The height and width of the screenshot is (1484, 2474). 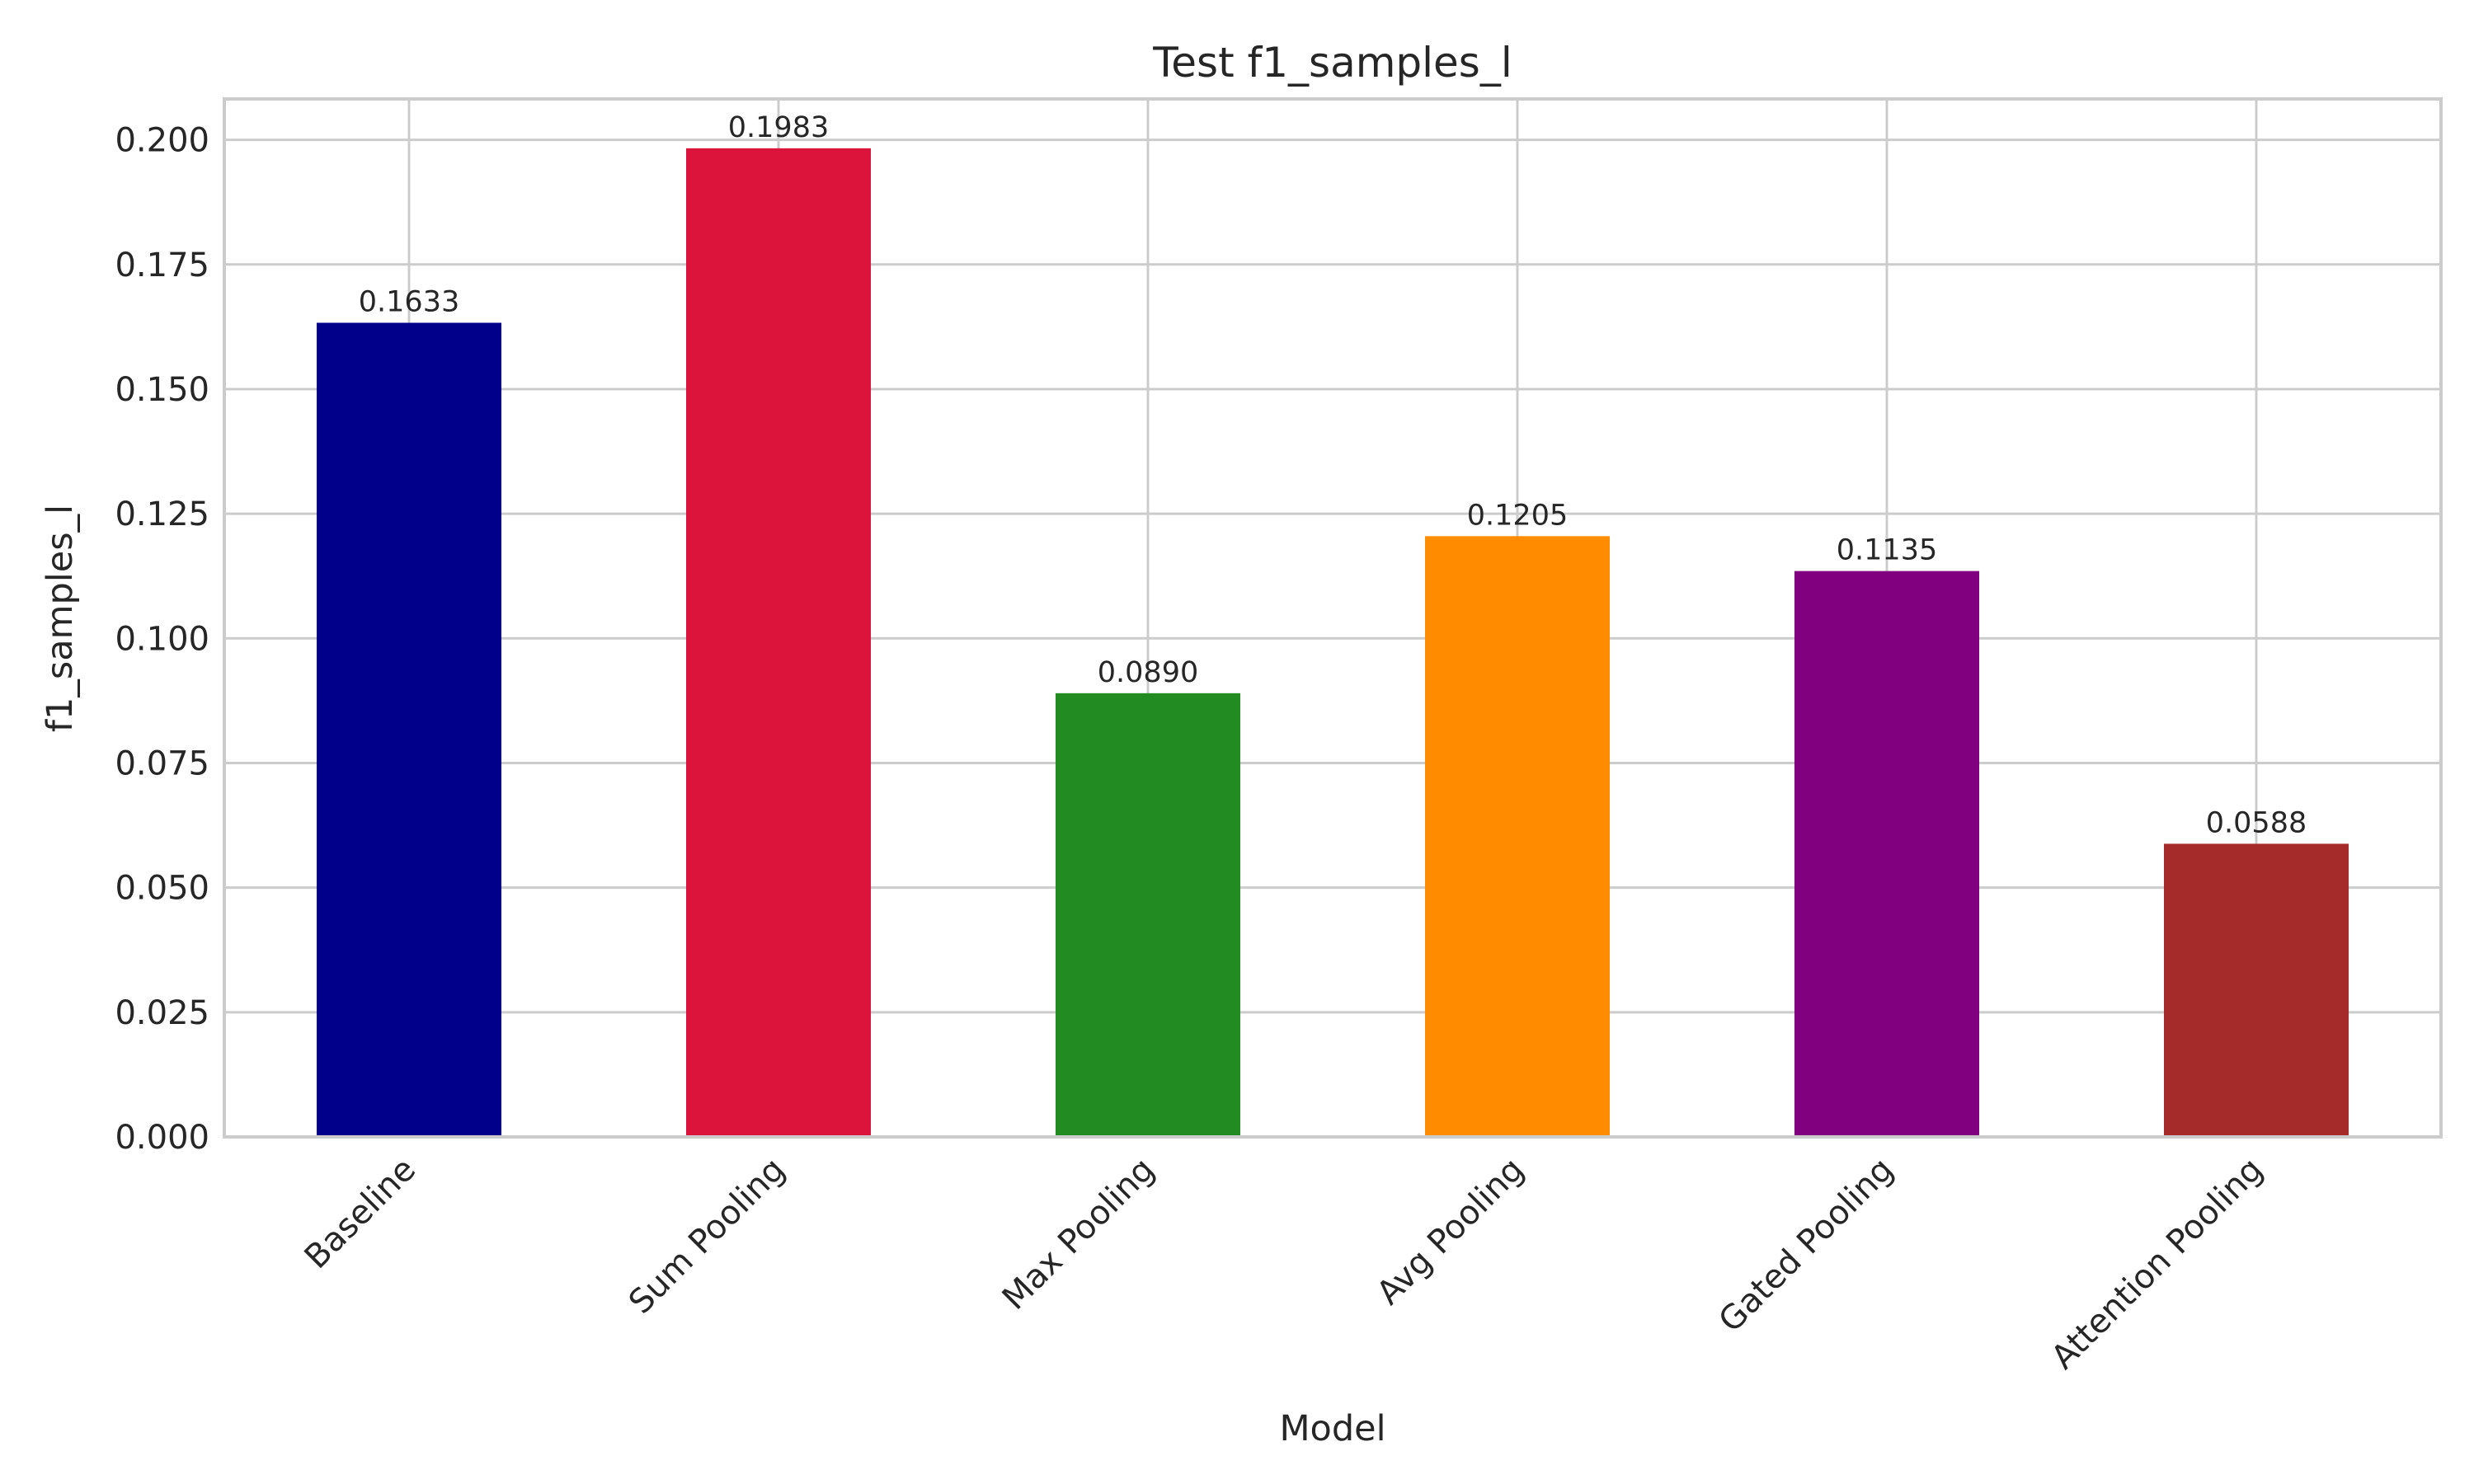 I want to click on bar-value-label: 0.1983, so click(x=778, y=128).